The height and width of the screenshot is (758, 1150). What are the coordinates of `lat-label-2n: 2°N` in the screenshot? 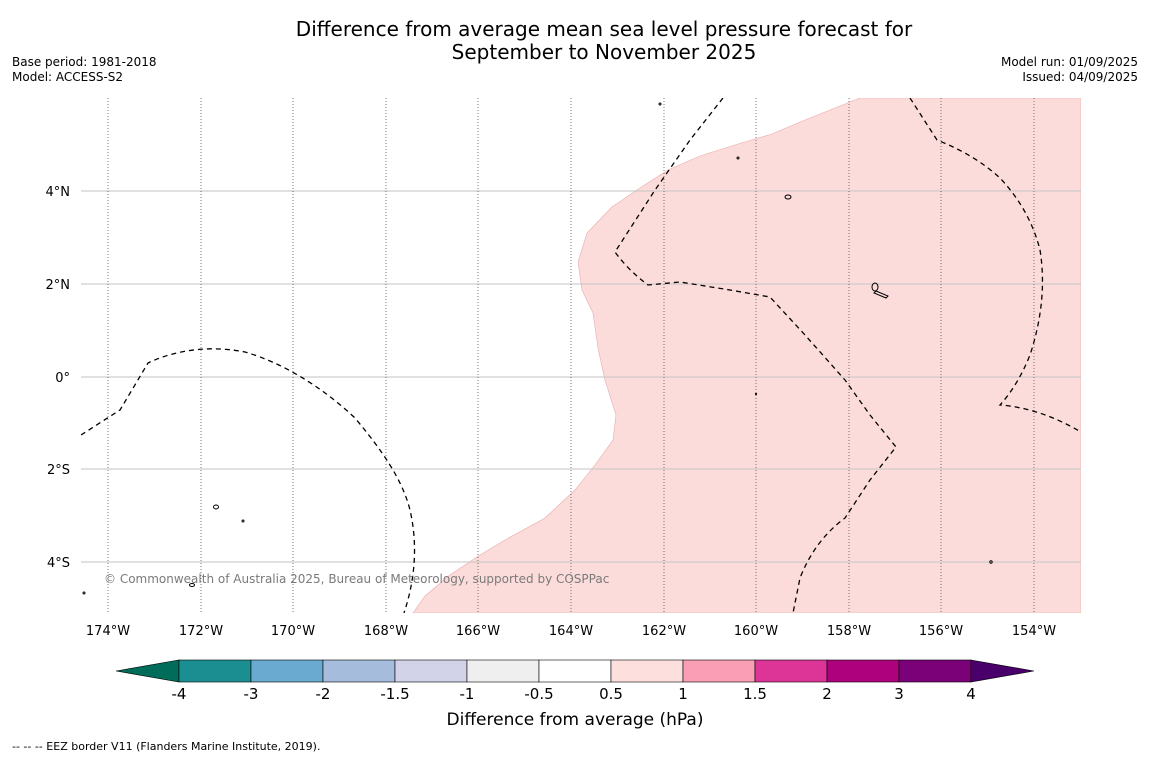 It's located at (58, 285).